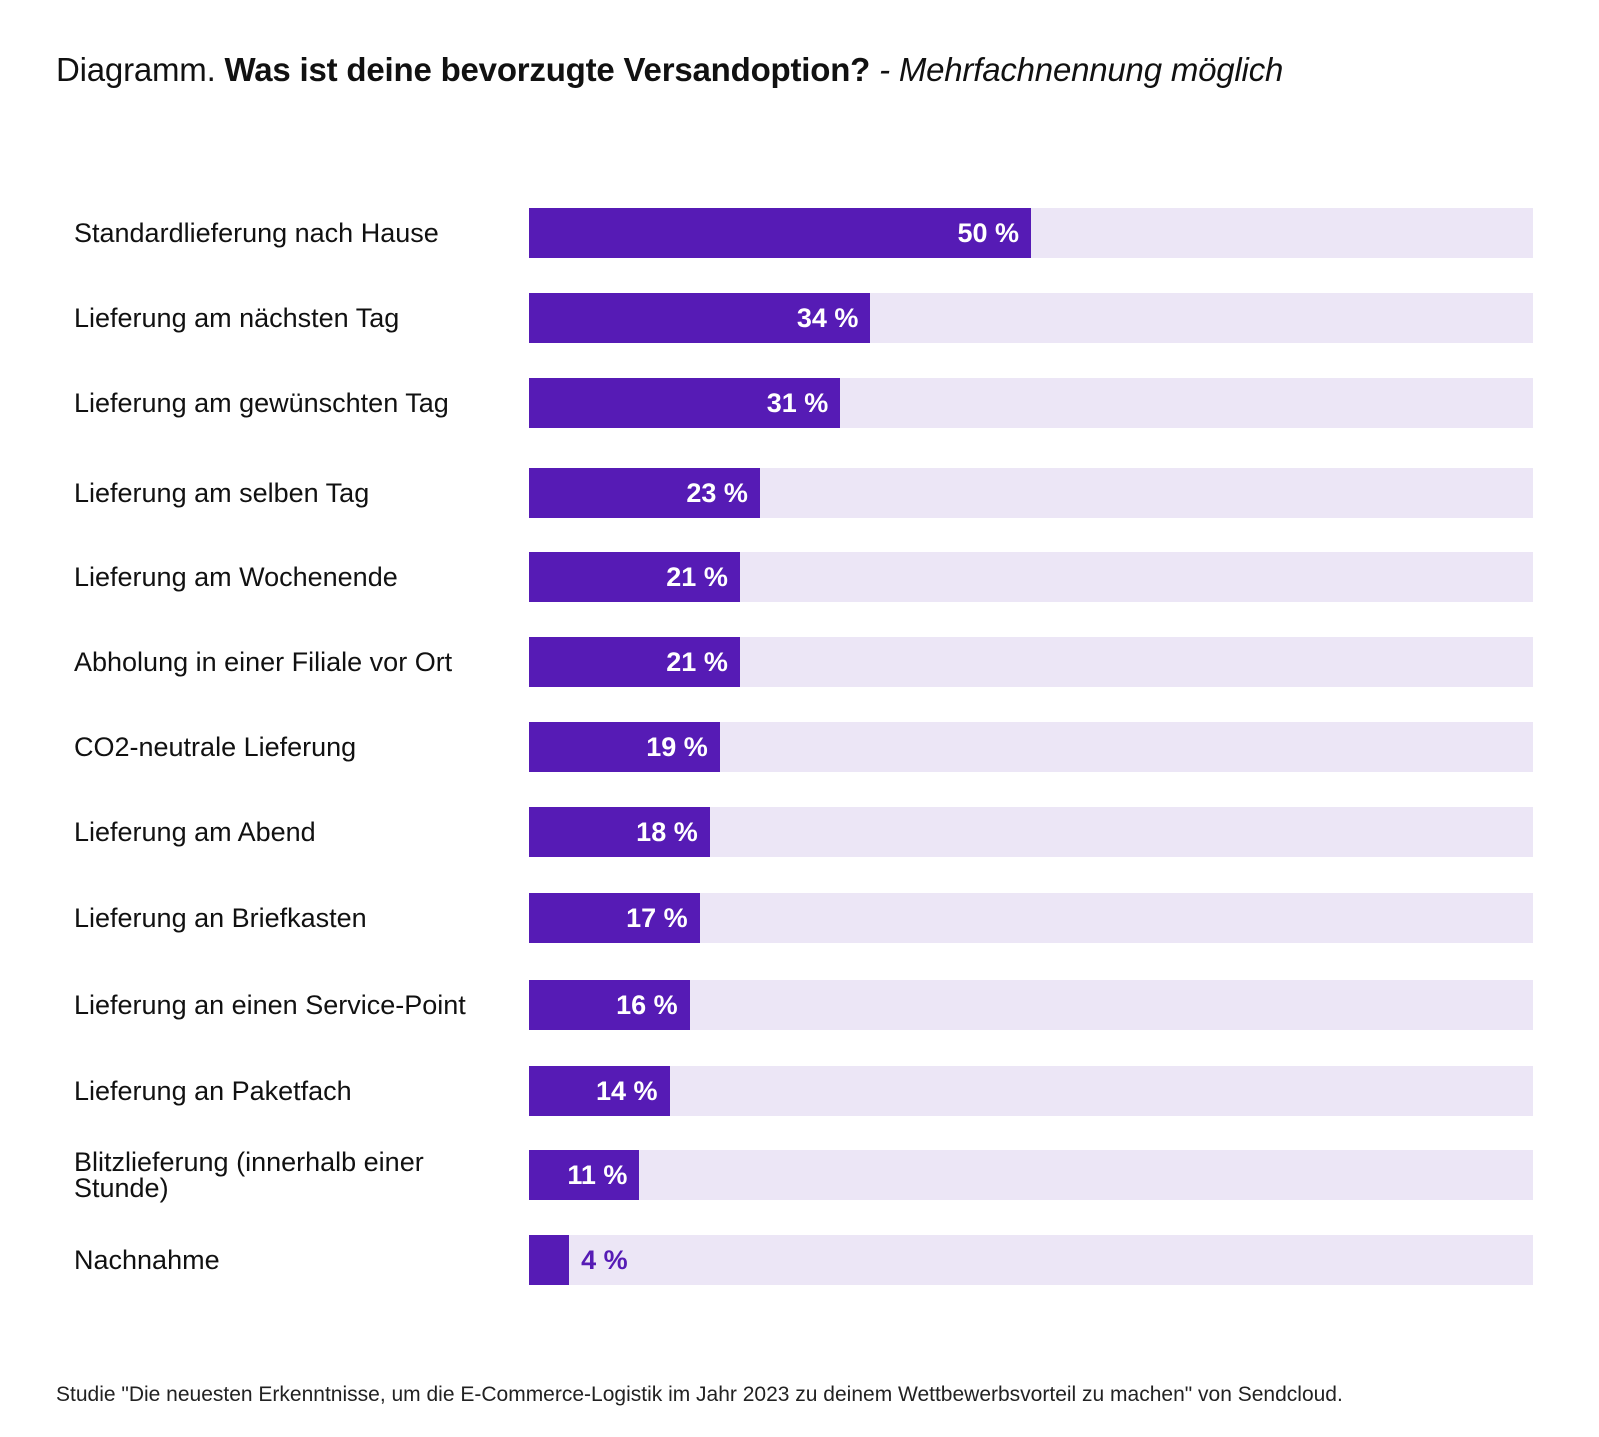 The image size is (1599, 1437). Describe the element at coordinates (827, 318) in the screenshot. I see `value-label: 34 %` at that location.